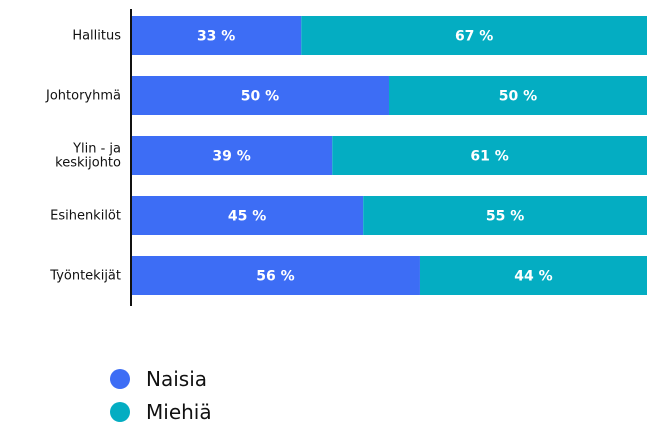 The height and width of the screenshot is (428, 658). I want to click on bar-naisia-tyontekijat, so click(275, 275).